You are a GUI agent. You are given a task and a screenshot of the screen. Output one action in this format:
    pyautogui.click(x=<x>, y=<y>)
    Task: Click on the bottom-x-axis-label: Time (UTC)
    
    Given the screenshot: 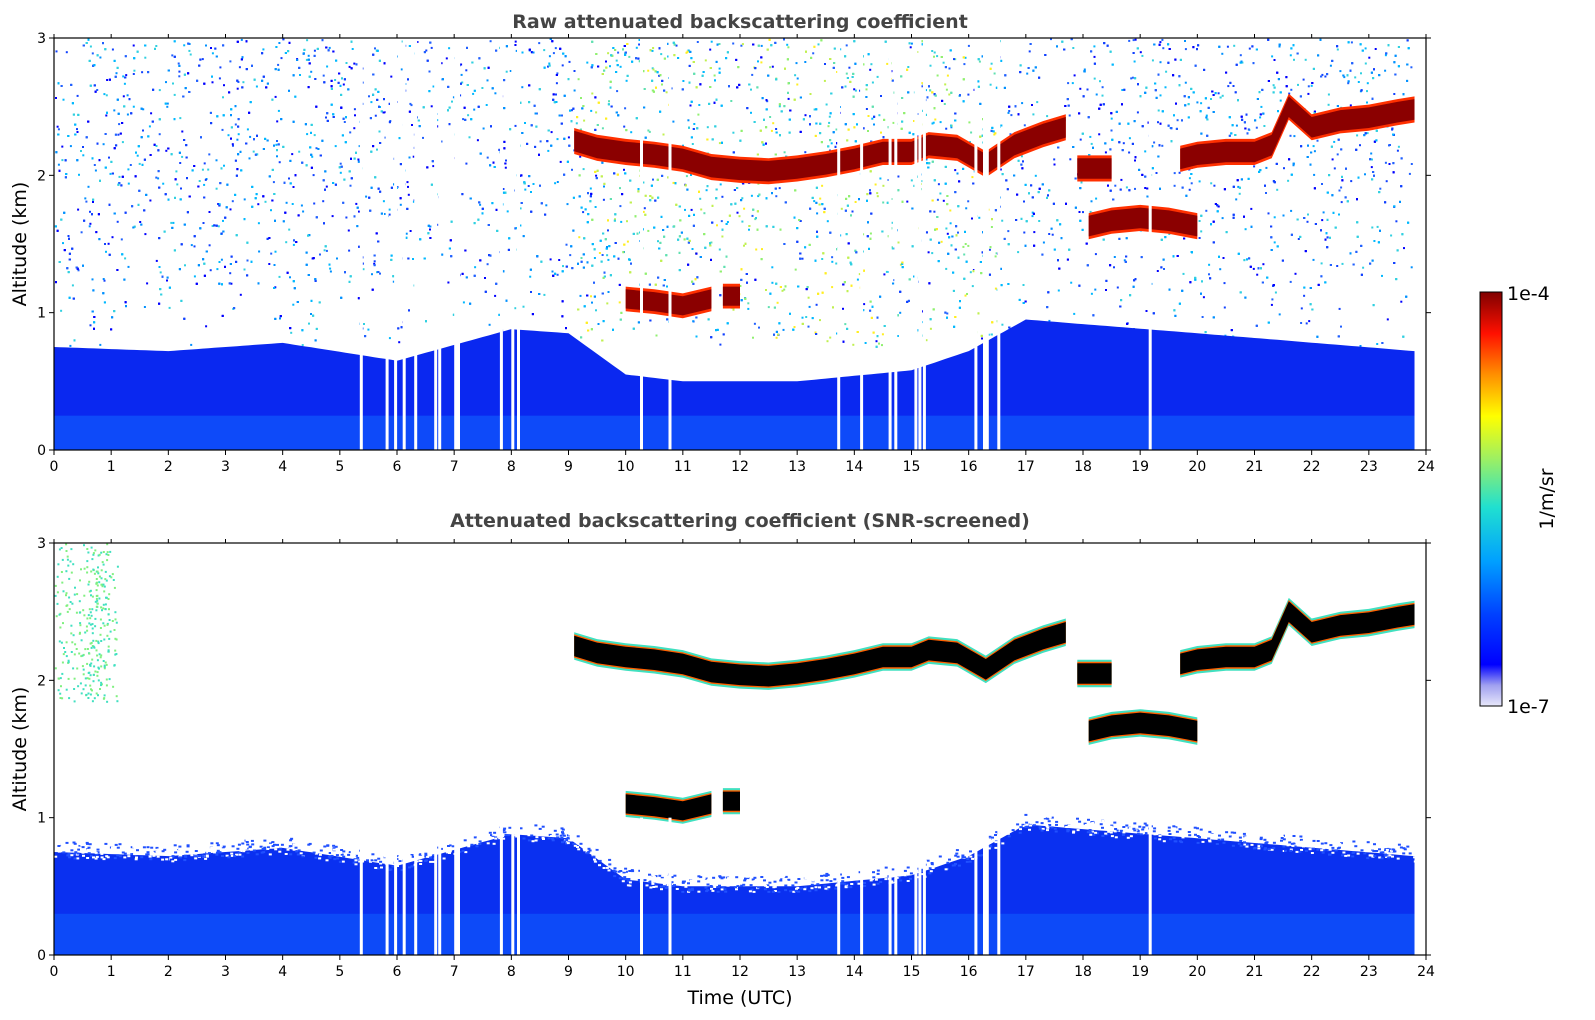 What is the action you would take?
    pyautogui.click(x=739, y=998)
    